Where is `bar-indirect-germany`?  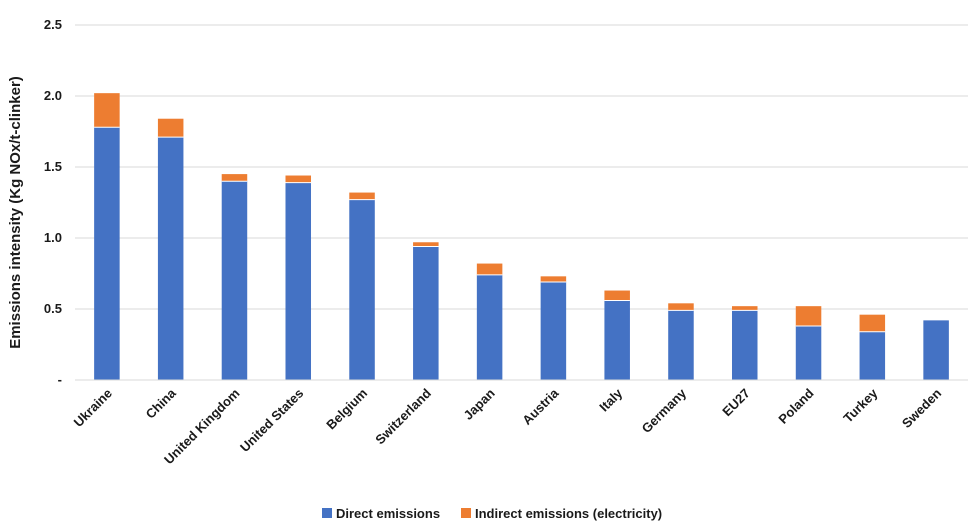 bar-indirect-germany is located at coordinates (681, 307).